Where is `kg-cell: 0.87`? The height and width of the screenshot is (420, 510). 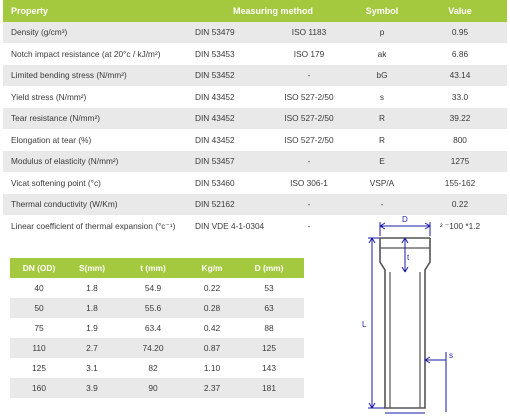
kg-cell: 0.87 is located at coordinates (212, 348).